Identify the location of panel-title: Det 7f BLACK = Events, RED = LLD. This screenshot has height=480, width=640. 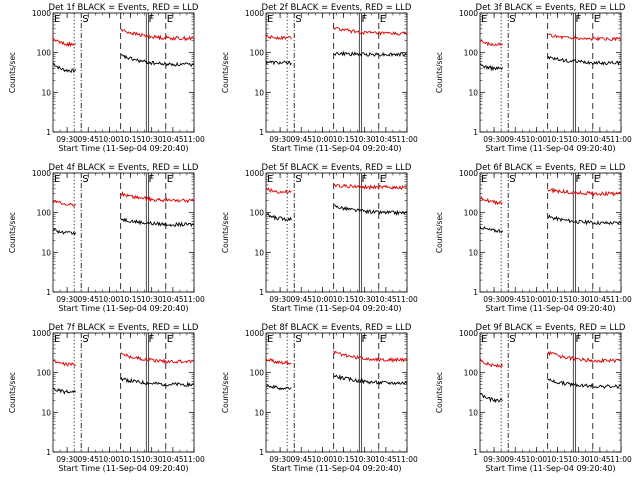
(124, 328).